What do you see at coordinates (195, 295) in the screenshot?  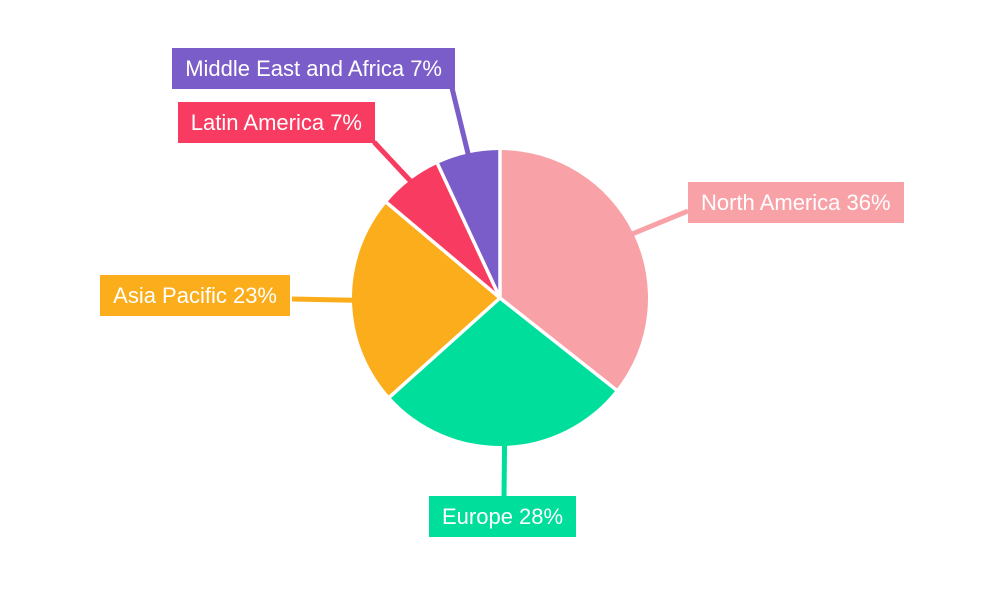 I see `label-asia-pacific: Asia Pacific 23%` at bounding box center [195, 295].